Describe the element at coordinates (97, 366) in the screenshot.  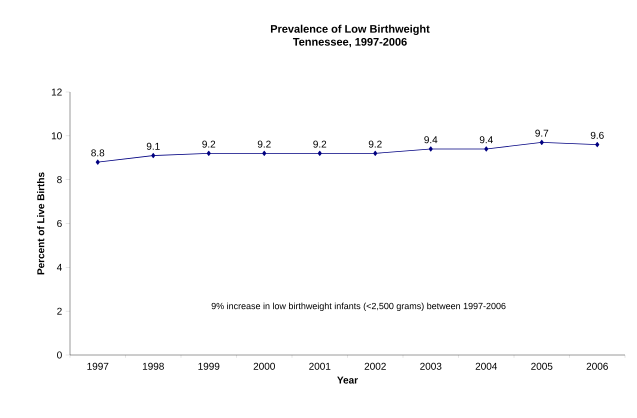
I see `x-tick-label: 1997` at that location.